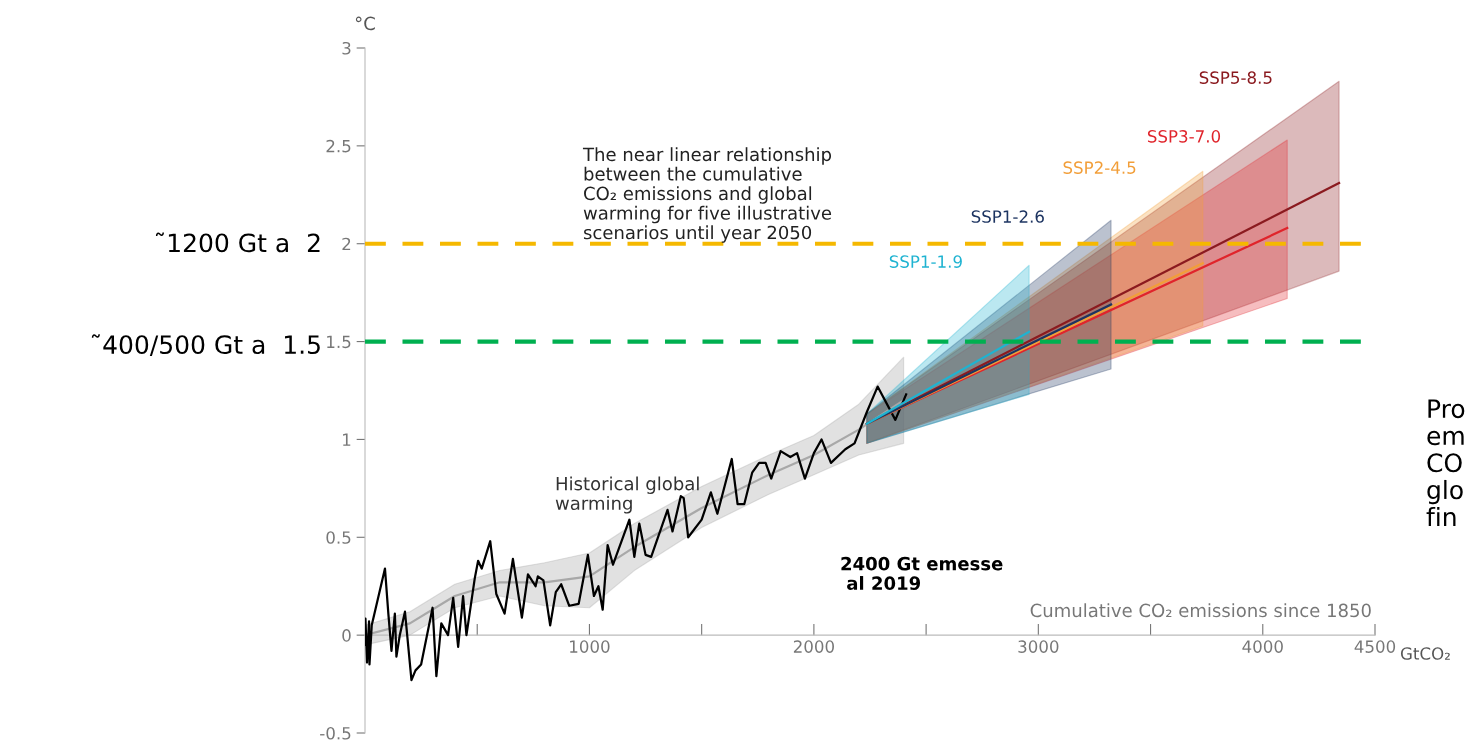  What do you see at coordinates (365, 23) in the screenshot?
I see `y-axis-title: °C` at bounding box center [365, 23].